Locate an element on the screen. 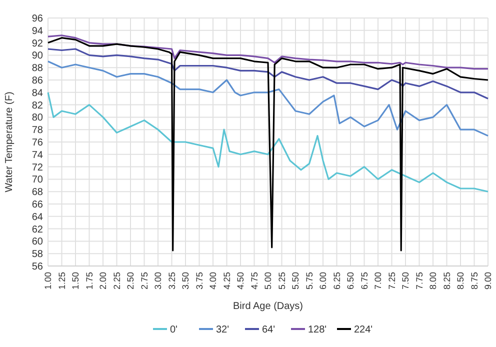 The height and width of the screenshot is (347, 496). x-tick-label: 5.25 is located at coordinates (281, 281).